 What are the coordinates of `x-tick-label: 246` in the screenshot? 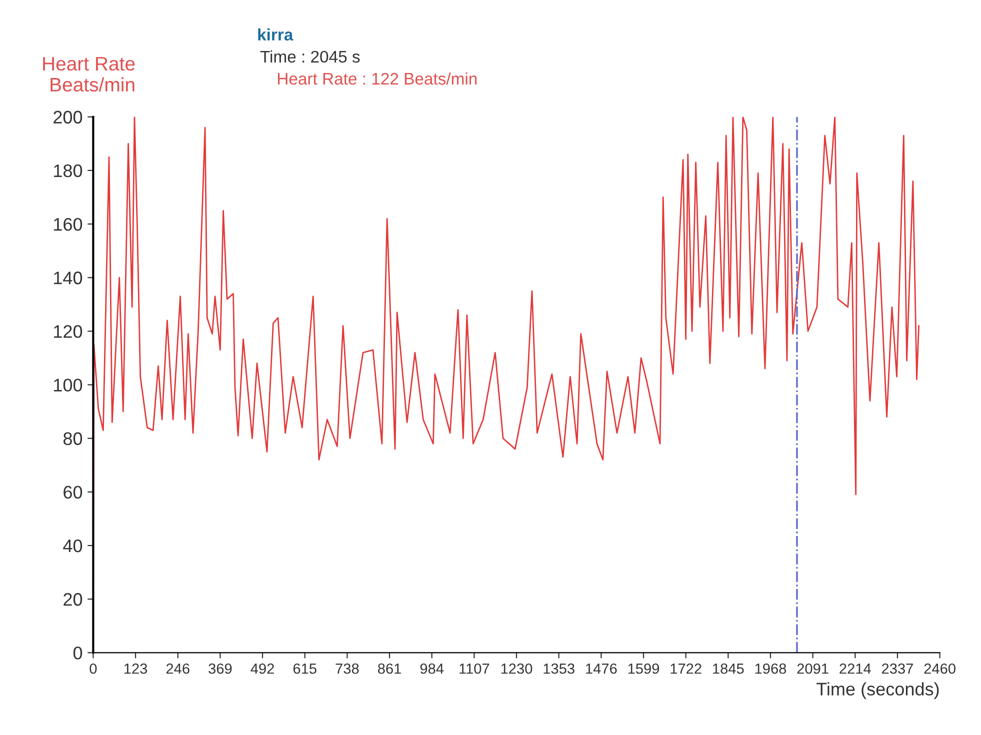 It's located at (178, 668).